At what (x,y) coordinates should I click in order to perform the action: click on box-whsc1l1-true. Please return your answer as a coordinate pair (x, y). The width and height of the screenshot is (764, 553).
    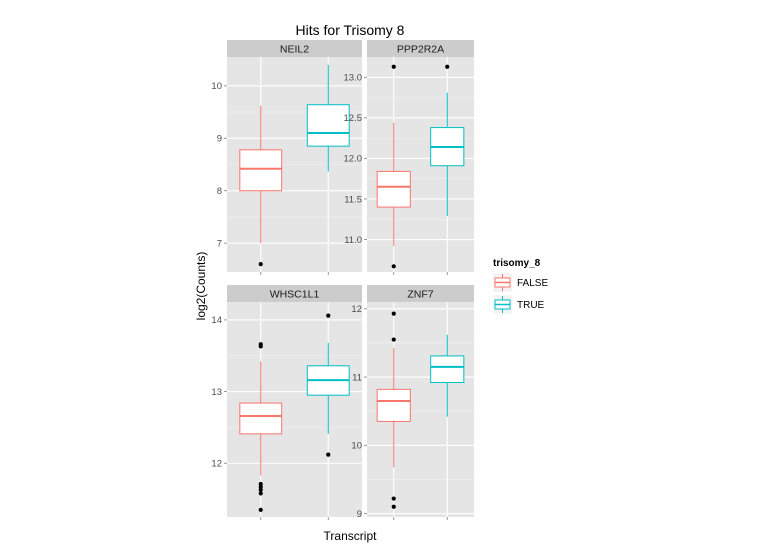
    Looking at the image, I should click on (328, 385).